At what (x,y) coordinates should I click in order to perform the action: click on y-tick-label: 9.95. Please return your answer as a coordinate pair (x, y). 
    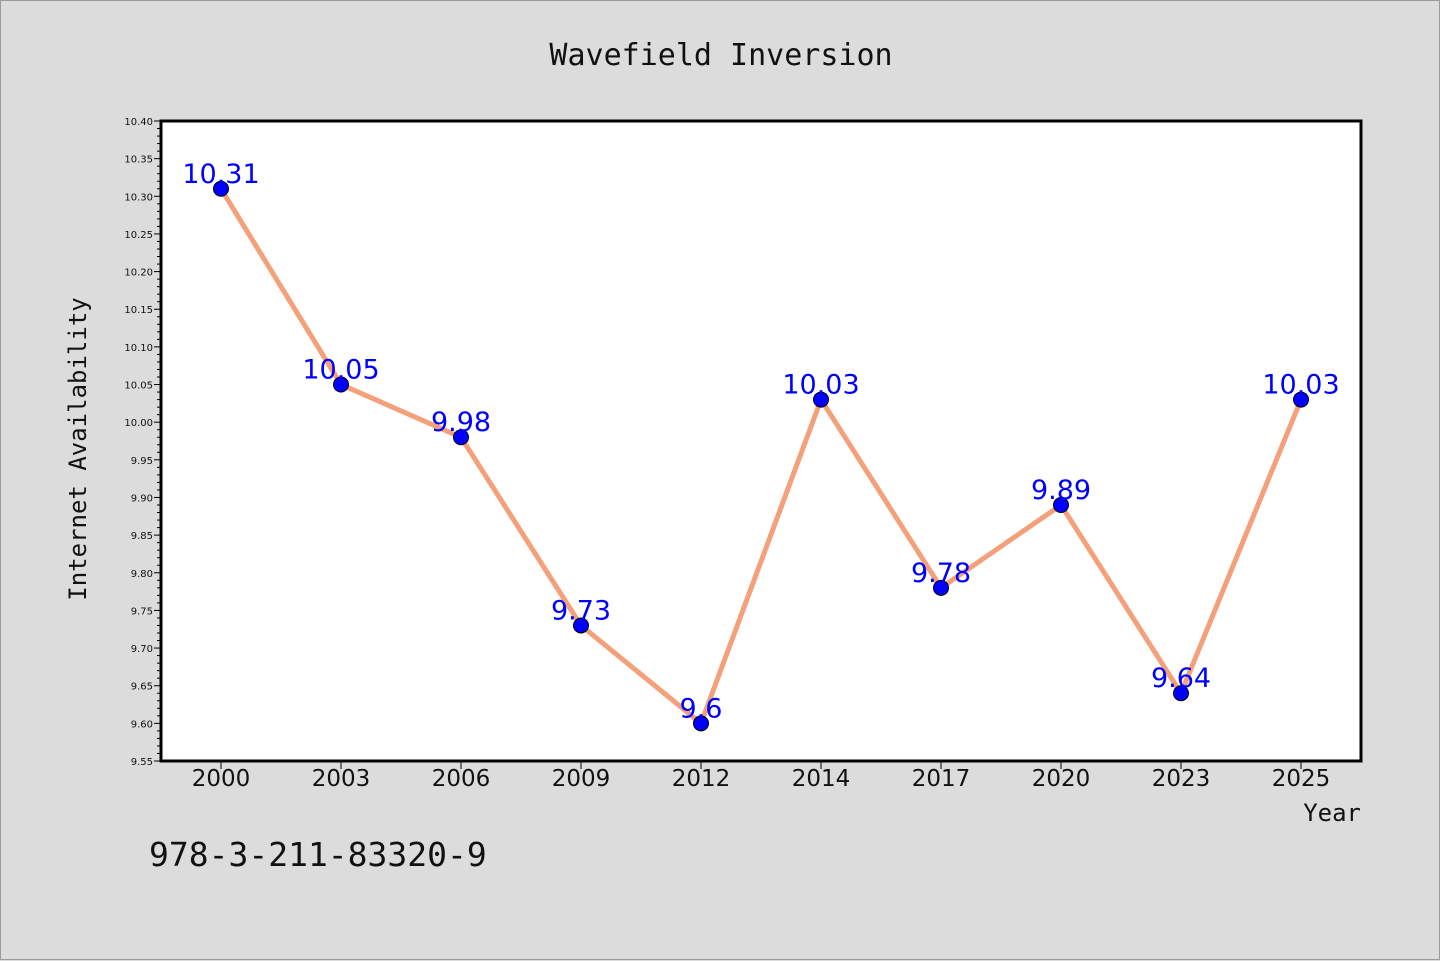
    Looking at the image, I should click on (142, 461).